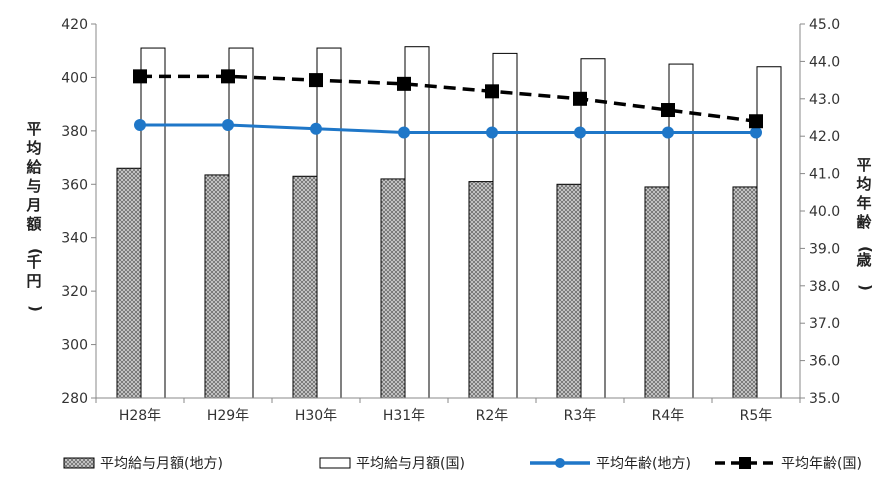 The width and height of the screenshot is (890, 486). What do you see at coordinates (74, 78) in the screenshot?
I see `left-tick-label: 400` at bounding box center [74, 78].